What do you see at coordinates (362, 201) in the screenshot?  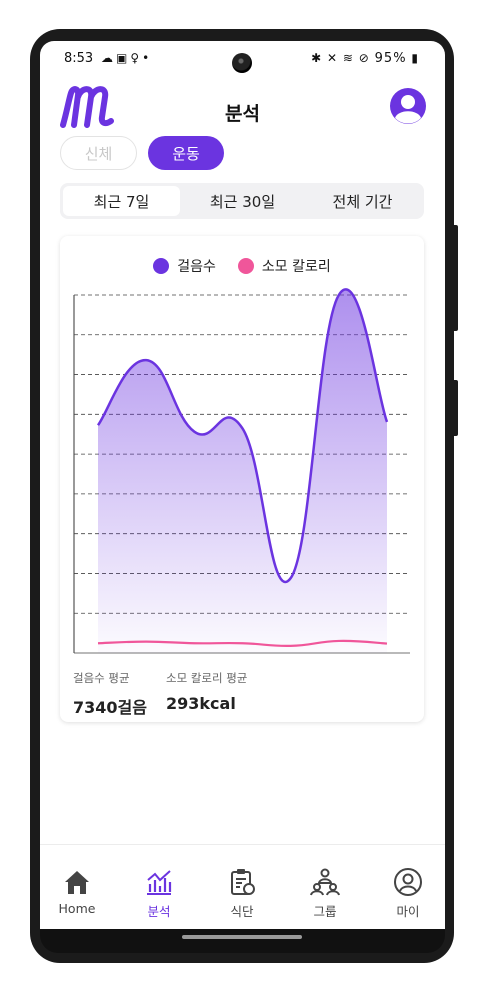 I see `tab-all-time: 전체 기간` at bounding box center [362, 201].